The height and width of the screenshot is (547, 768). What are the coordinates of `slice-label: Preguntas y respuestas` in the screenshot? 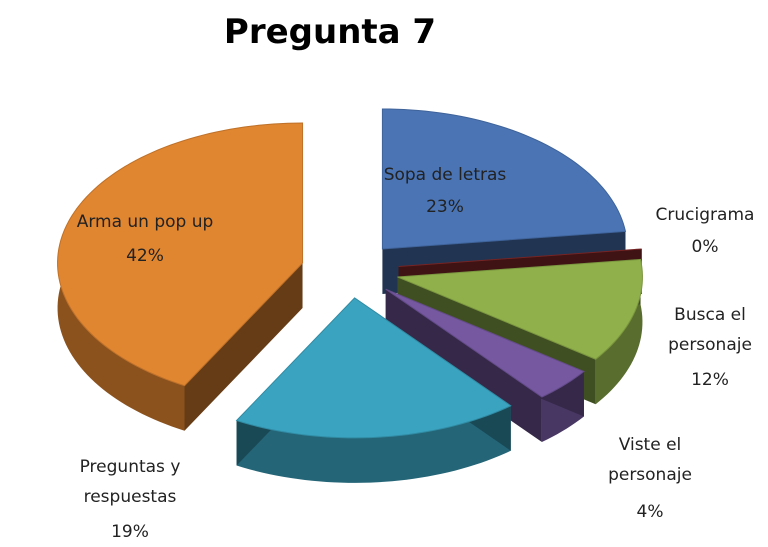 It's located at (130, 482).